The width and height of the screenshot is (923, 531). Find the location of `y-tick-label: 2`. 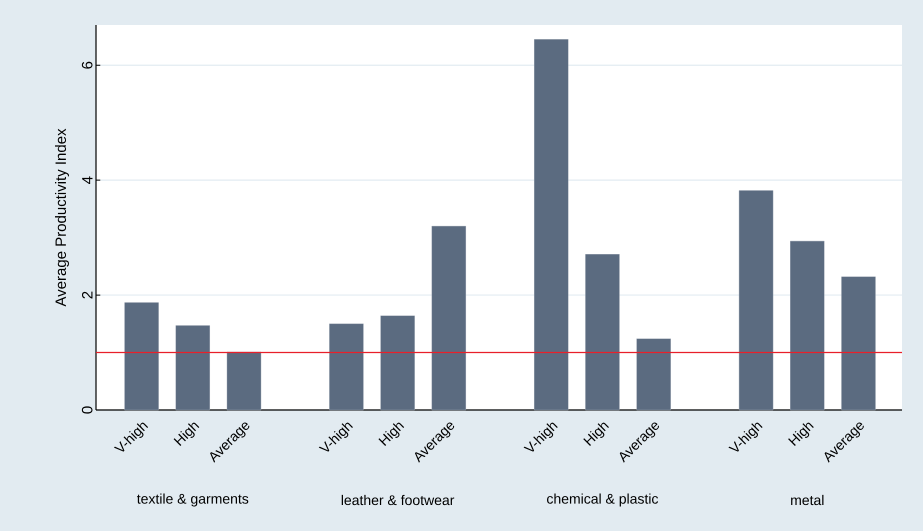

y-tick-label: 2 is located at coordinates (87, 295).